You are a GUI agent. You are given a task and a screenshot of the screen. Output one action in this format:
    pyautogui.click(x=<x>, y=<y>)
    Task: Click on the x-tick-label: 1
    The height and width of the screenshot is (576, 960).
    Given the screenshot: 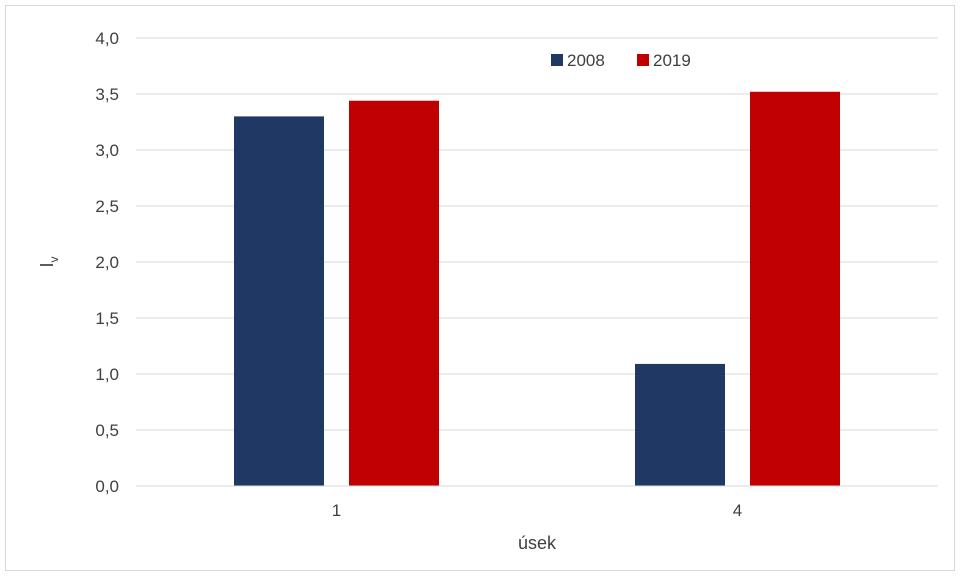 What is the action you would take?
    pyautogui.click(x=336, y=510)
    